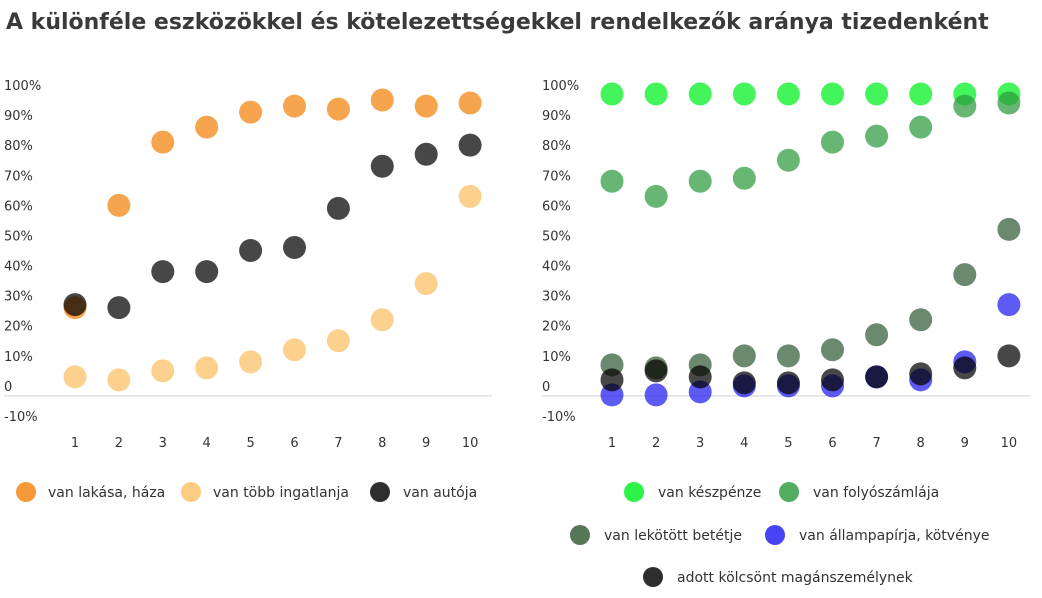 This screenshot has width=1042, height=598. What do you see at coordinates (18, 236) in the screenshot?
I see `y-tick-label: 50%` at bounding box center [18, 236].